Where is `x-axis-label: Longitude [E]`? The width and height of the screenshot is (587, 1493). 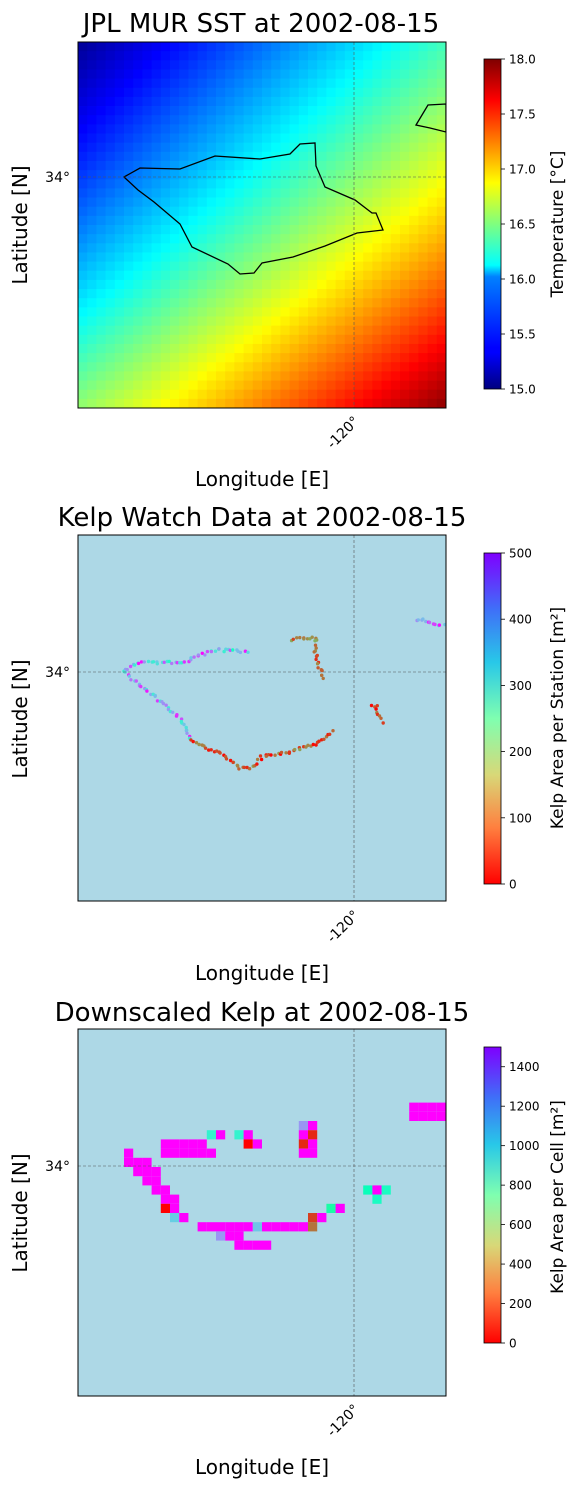
x-axis-label: Longitude [E] is located at coordinates (262, 1467).